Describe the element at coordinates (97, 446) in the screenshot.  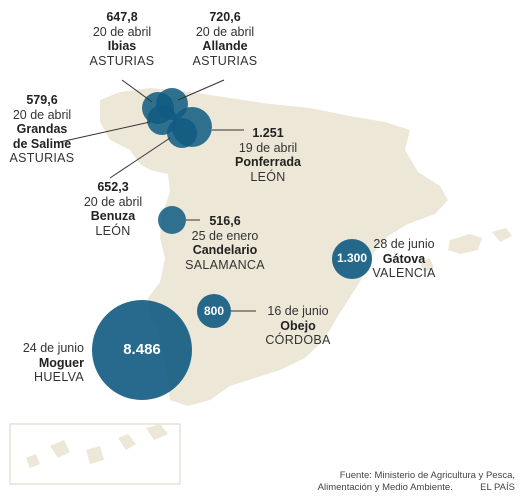
I see `canary-islands-shapes` at that location.